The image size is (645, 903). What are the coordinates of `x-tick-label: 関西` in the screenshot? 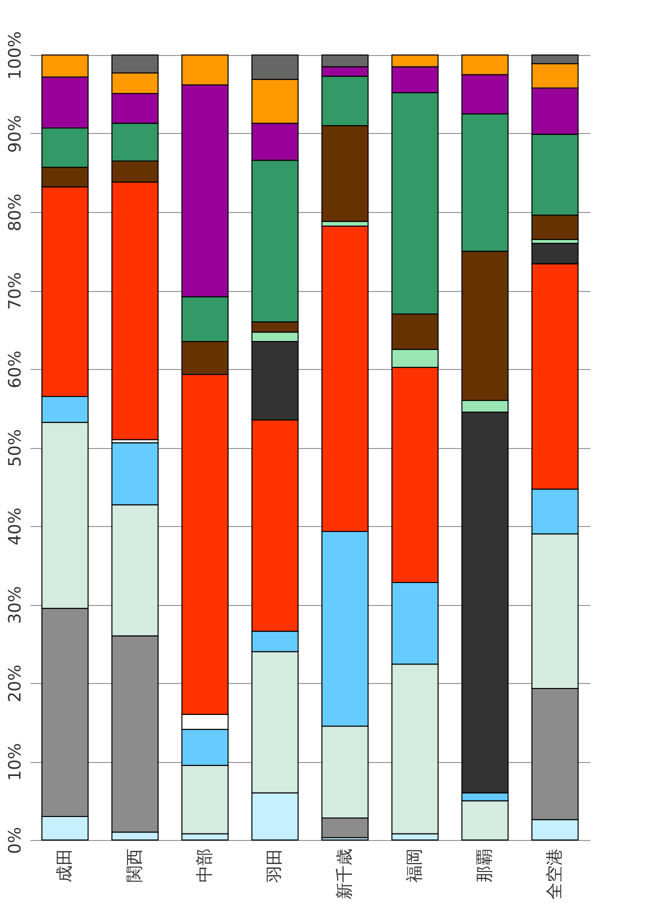 It's located at (135, 865).